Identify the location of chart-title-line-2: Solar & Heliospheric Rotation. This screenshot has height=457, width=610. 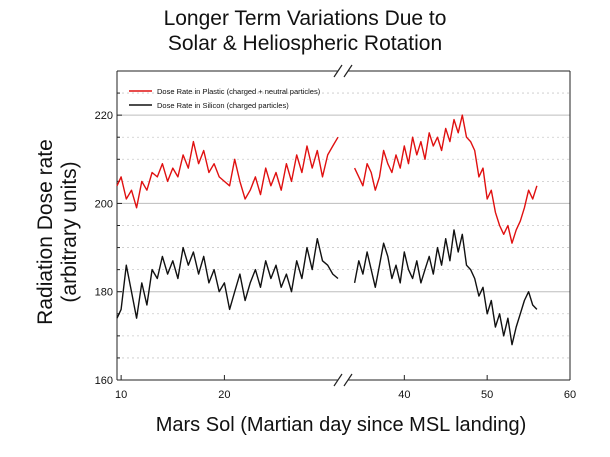
(305, 43).